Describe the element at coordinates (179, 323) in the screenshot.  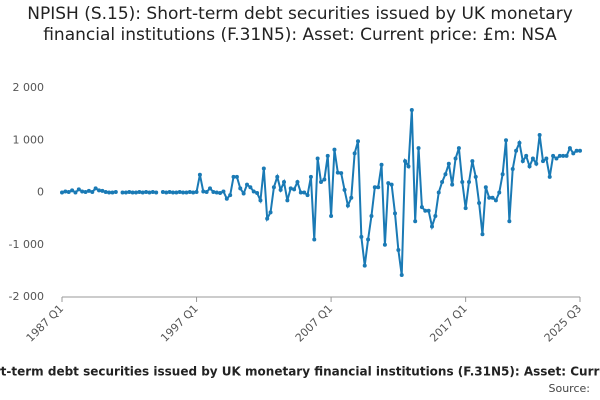
I see `x-tick-label: 1997 Q1` at that location.